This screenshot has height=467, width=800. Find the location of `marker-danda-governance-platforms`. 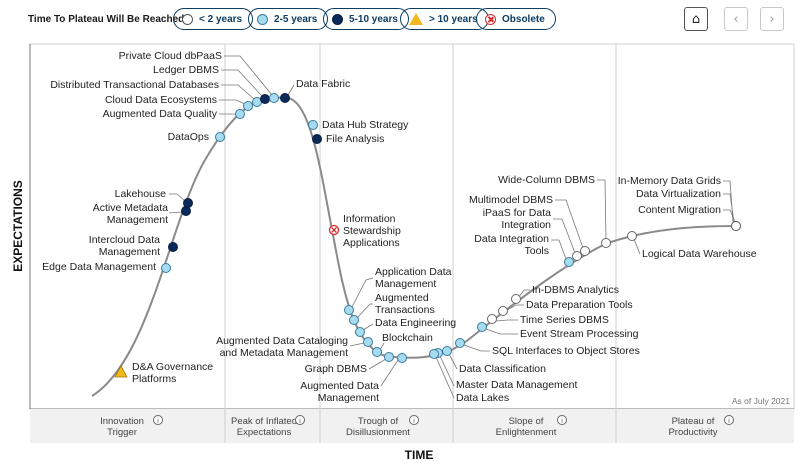

marker-danda-governance-platforms is located at coordinates (121, 371).